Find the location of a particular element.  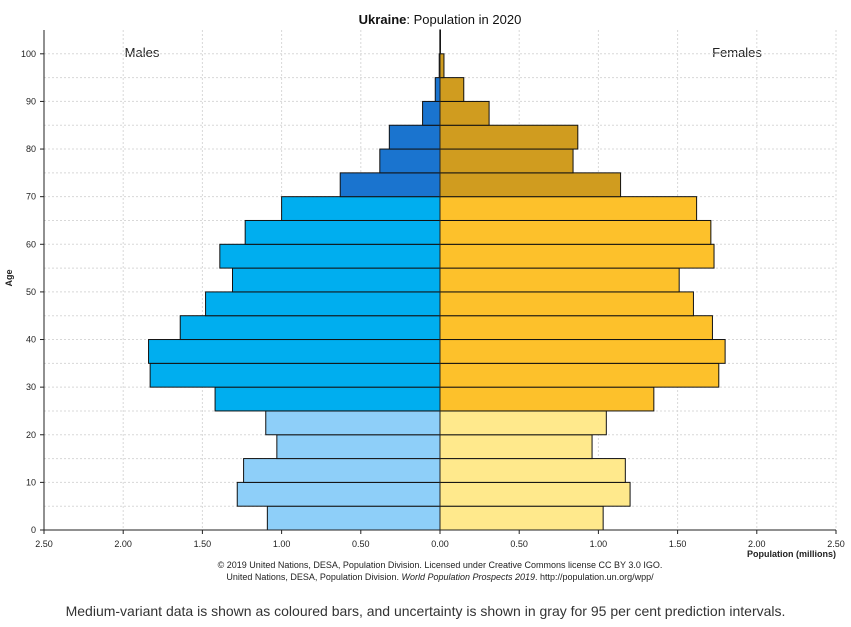

chart-title: Ukraine: Population in 2020 is located at coordinates (440, 19).